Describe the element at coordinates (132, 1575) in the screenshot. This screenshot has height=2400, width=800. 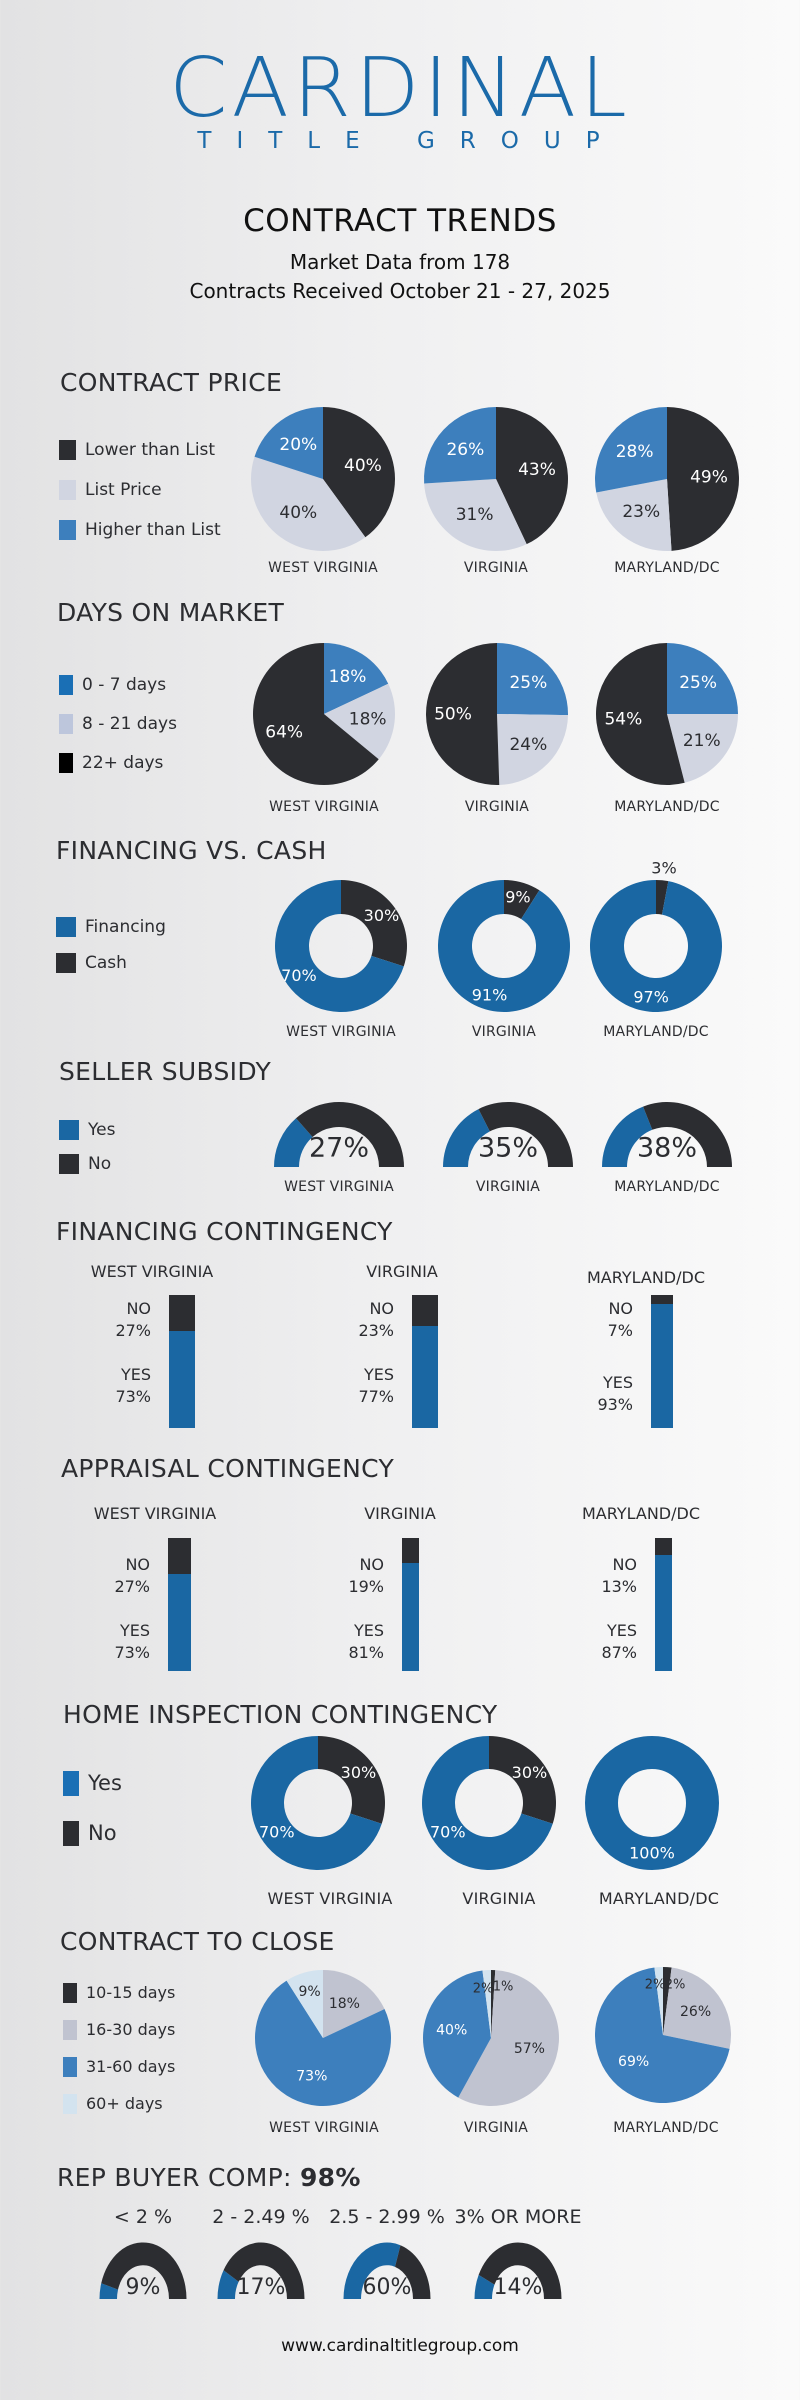
I see `bar-label-no: NO 27%` at that location.